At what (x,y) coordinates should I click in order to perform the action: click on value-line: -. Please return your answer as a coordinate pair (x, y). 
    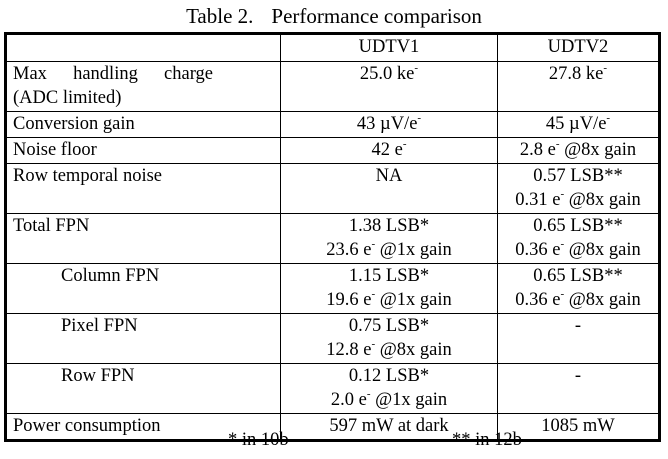
    Looking at the image, I should click on (578, 326).